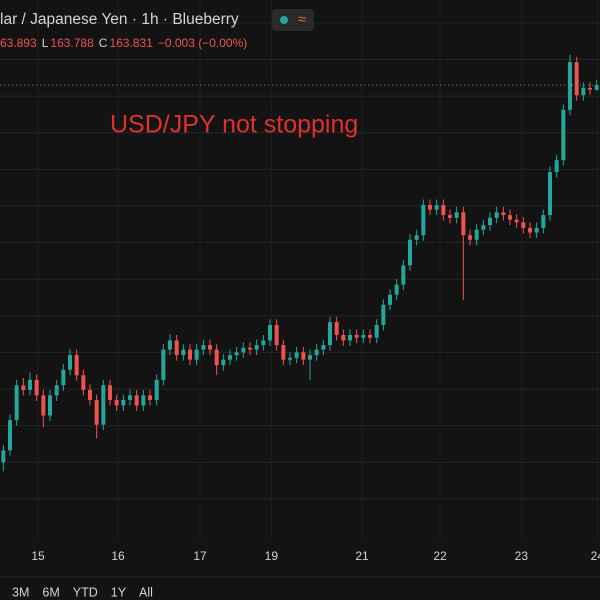 The width and height of the screenshot is (600, 600). I want to click on range-button: 6M, so click(50, 592).